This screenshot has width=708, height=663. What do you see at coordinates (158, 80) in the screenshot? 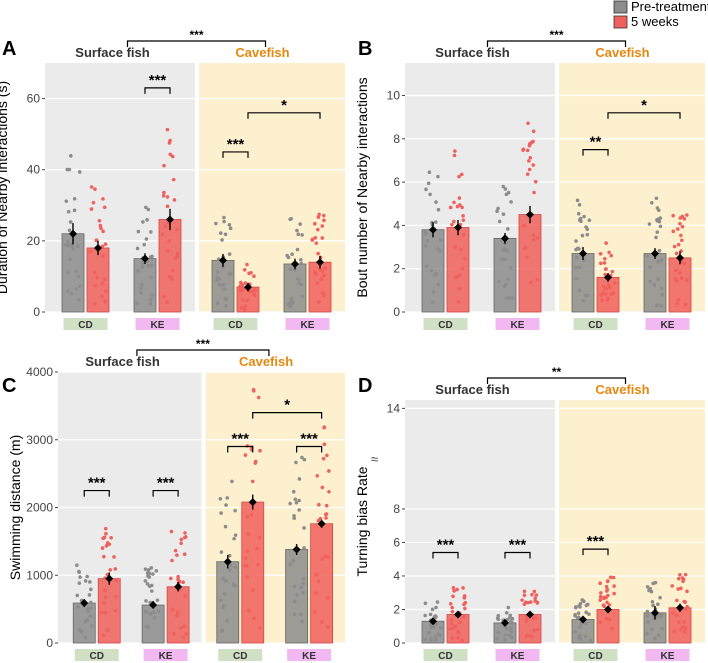
I see `pair-sig-label: ***` at bounding box center [158, 80].